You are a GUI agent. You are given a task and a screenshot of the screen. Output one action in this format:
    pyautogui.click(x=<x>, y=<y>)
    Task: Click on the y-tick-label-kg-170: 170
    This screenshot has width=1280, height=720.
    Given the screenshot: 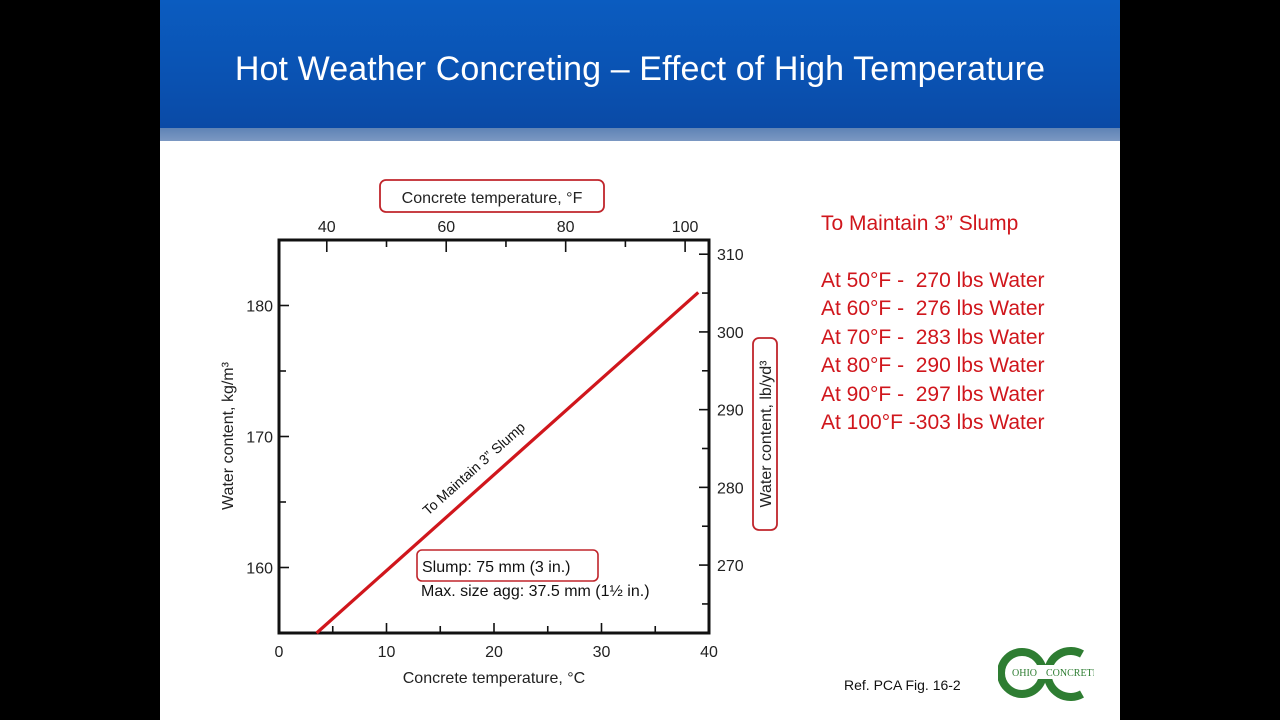 What is the action you would take?
    pyautogui.click(x=259, y=438)
    